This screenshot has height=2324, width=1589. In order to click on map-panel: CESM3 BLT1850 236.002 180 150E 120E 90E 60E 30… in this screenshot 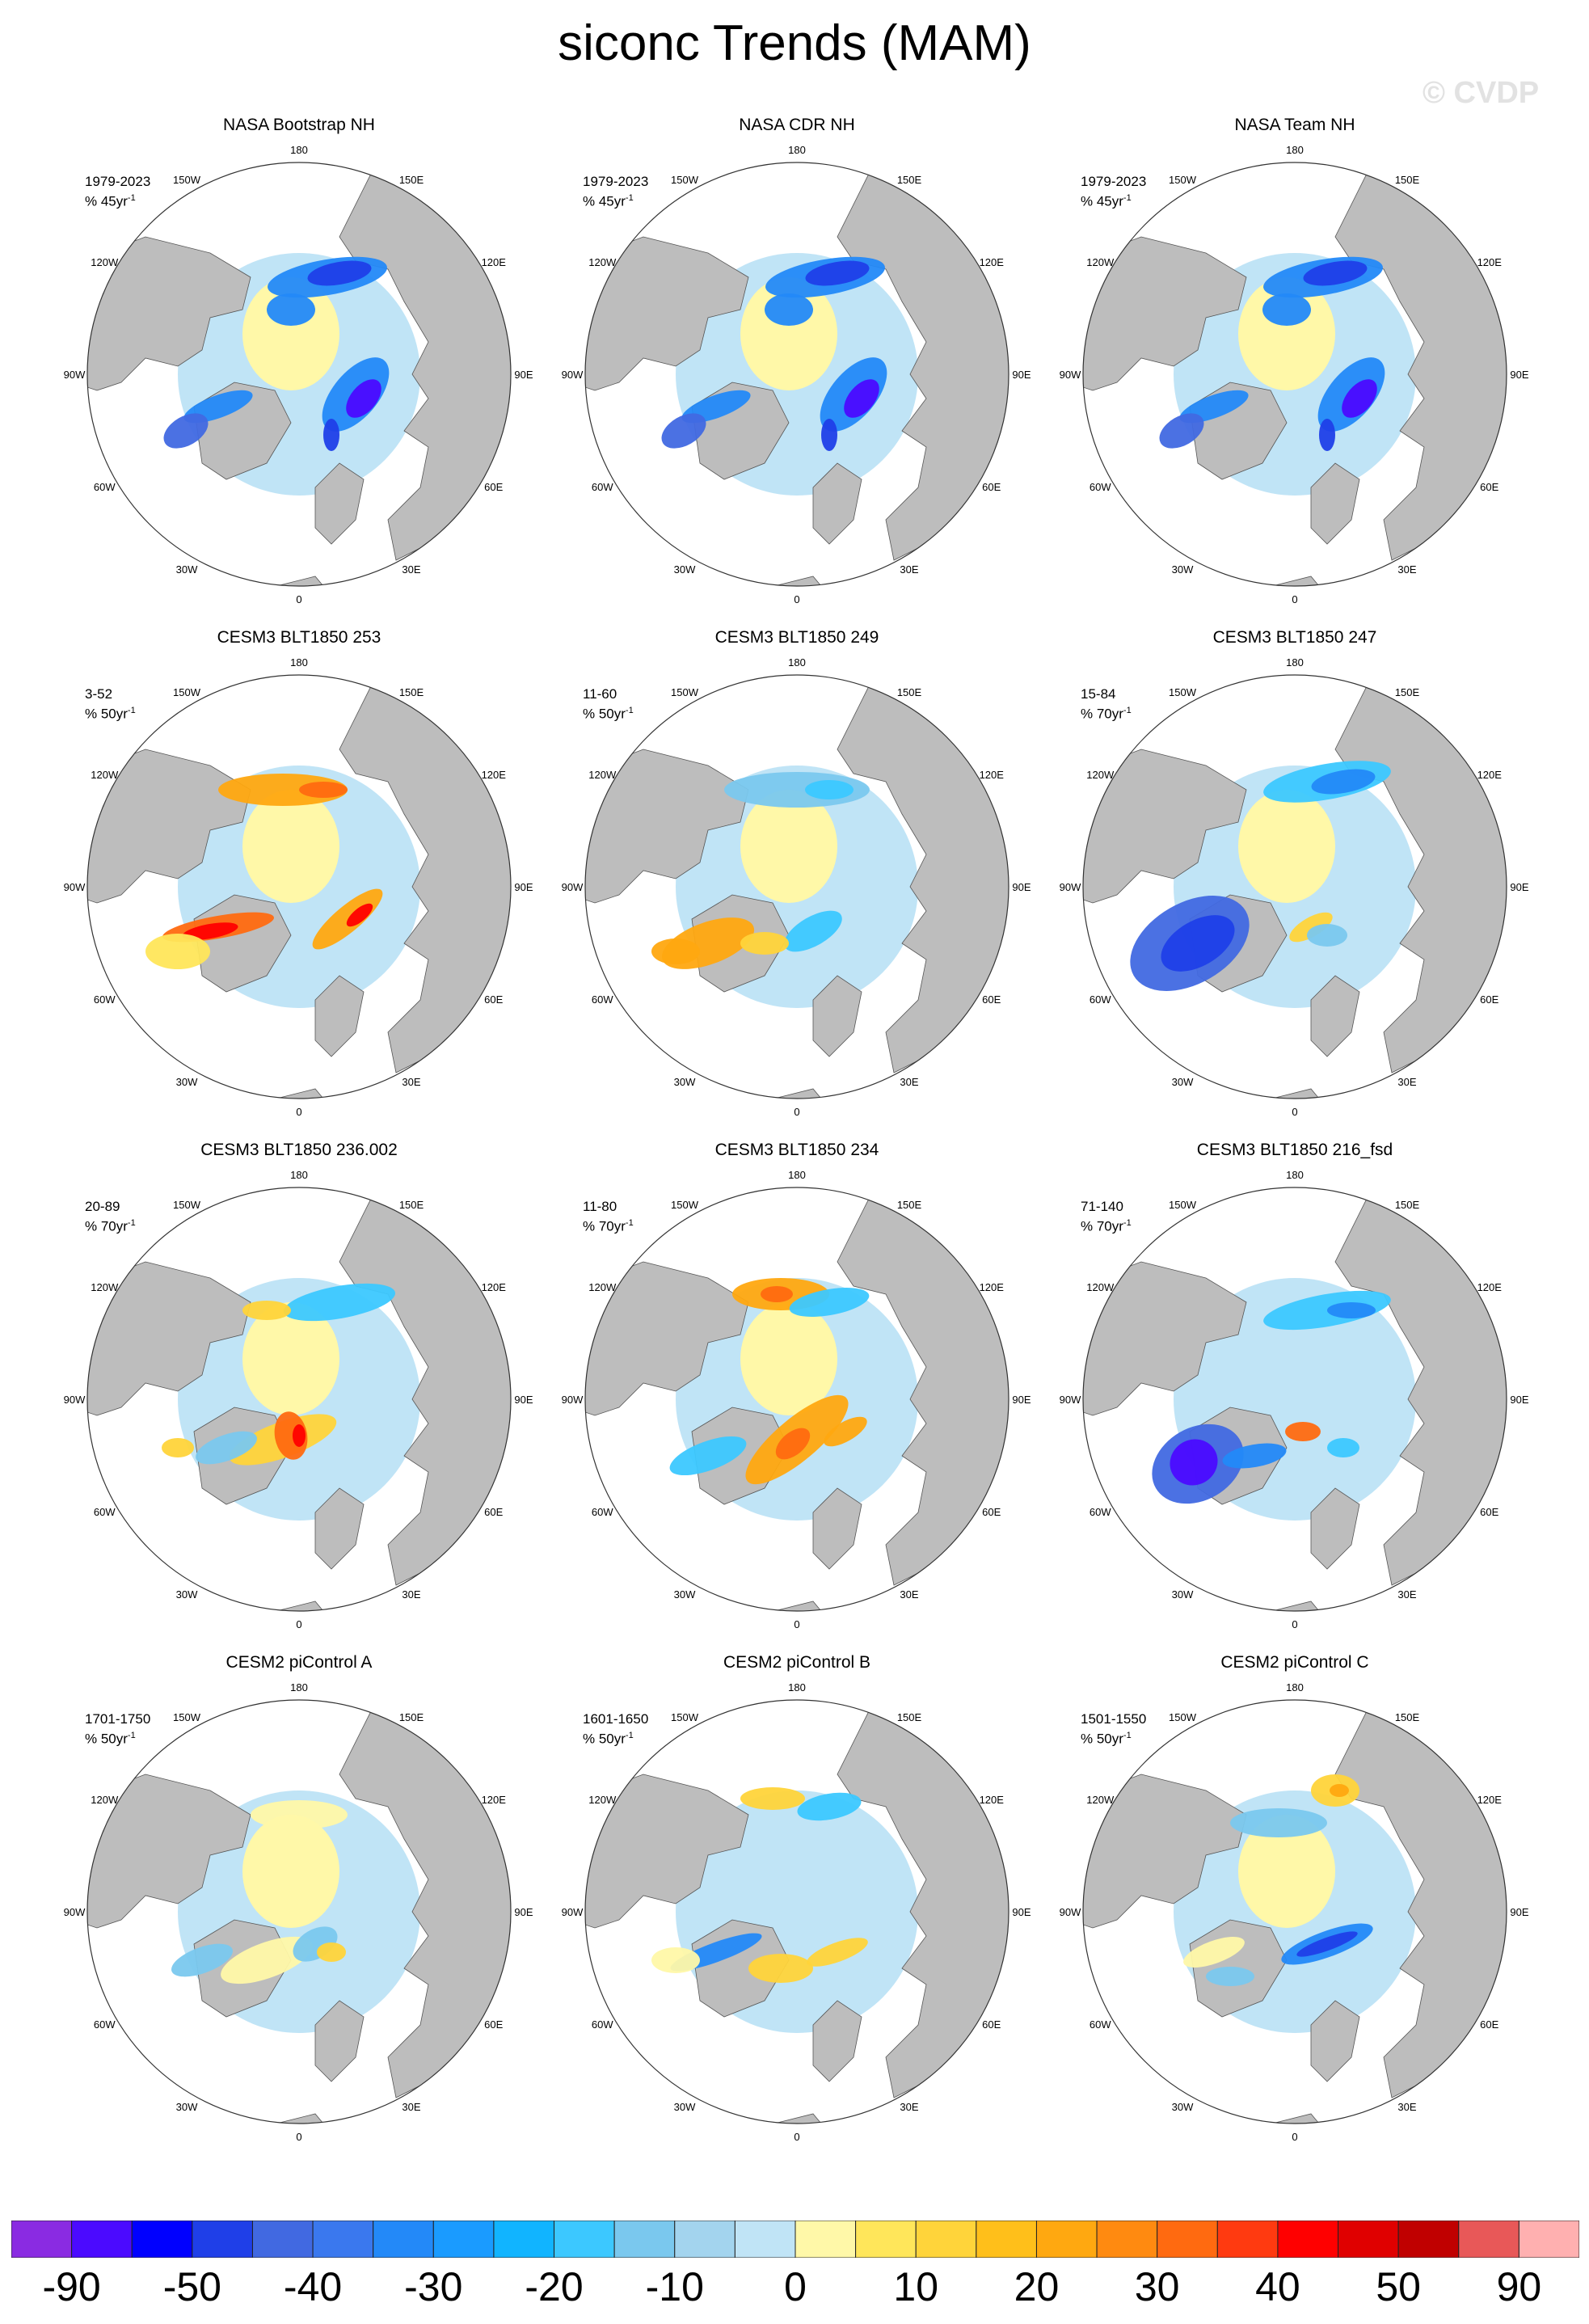, I will do `click(299, 1391)`.